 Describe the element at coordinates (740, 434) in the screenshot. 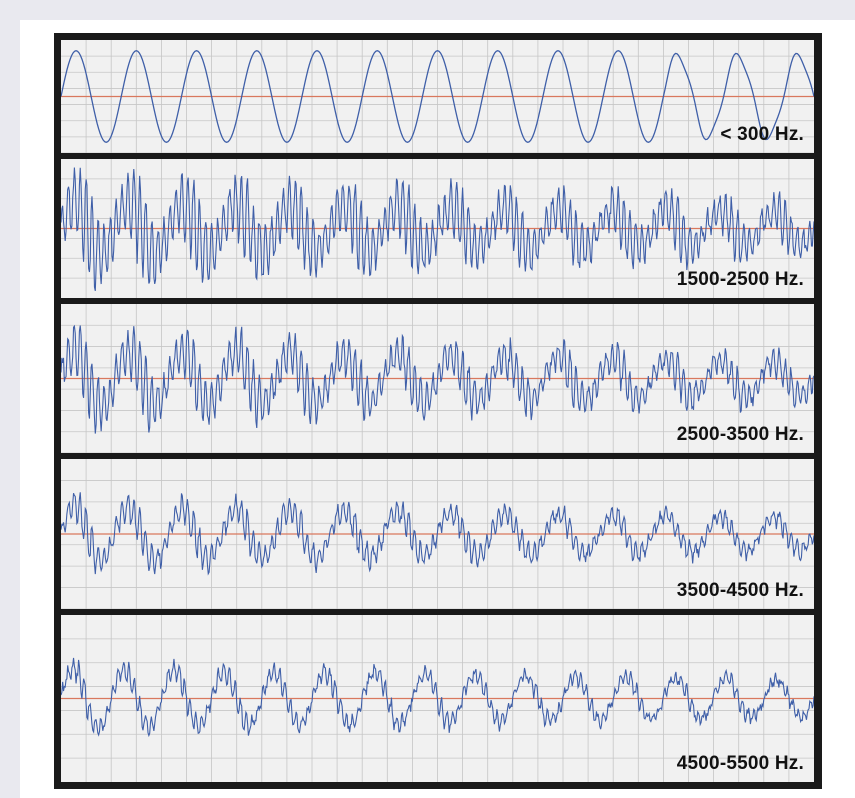

I see `band-label-3: 2500-3500 Hz.` at that location.